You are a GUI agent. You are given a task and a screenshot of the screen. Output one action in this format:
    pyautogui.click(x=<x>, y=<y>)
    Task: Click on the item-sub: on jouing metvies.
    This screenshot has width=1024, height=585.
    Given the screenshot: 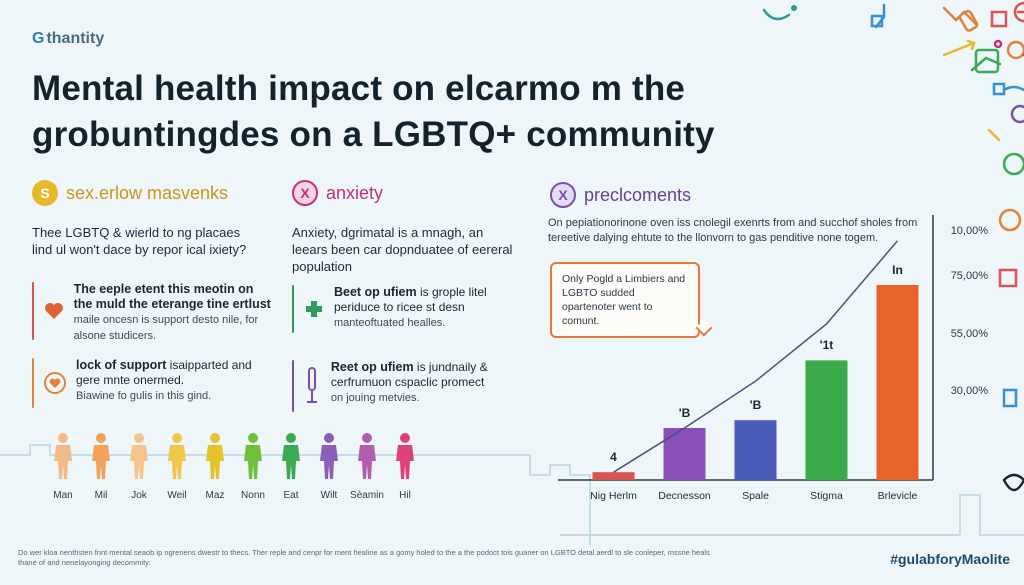 What is the action you would take?
    pyautogui.click(x=375, y=398)
    